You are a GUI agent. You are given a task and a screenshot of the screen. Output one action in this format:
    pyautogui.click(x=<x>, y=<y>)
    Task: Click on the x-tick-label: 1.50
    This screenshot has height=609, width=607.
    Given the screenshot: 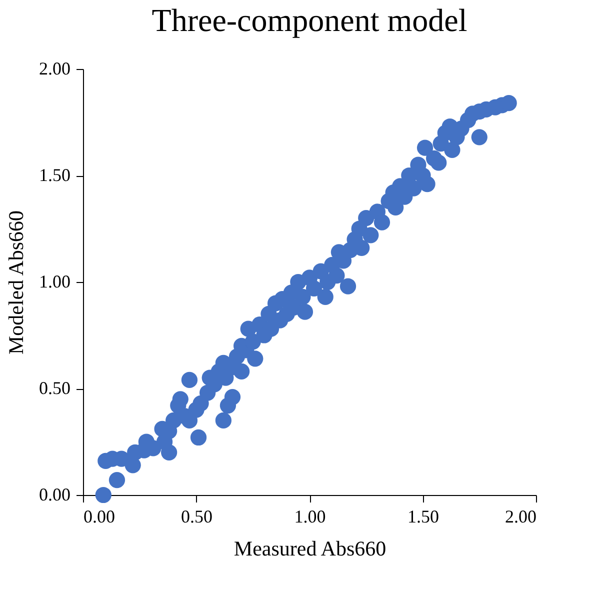 What is the action you would take?
    pyautogui.click(x=423, y=516)
    